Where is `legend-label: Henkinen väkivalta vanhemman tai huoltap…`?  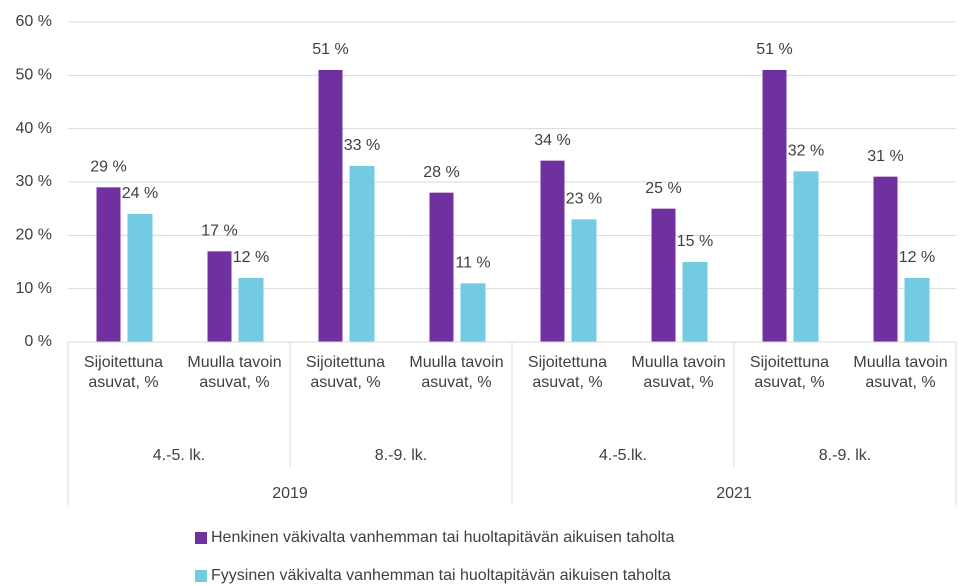 legend-label: Henkinen väkivalta vanhemman tai huoltap… is located at coordinates (443, 537).